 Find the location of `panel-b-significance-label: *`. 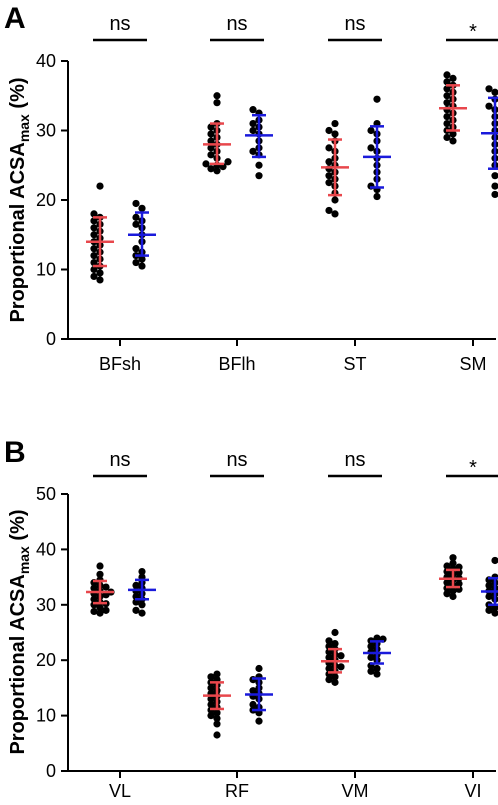

panel-b-significance-label: * is located at coordinates (473, 468).